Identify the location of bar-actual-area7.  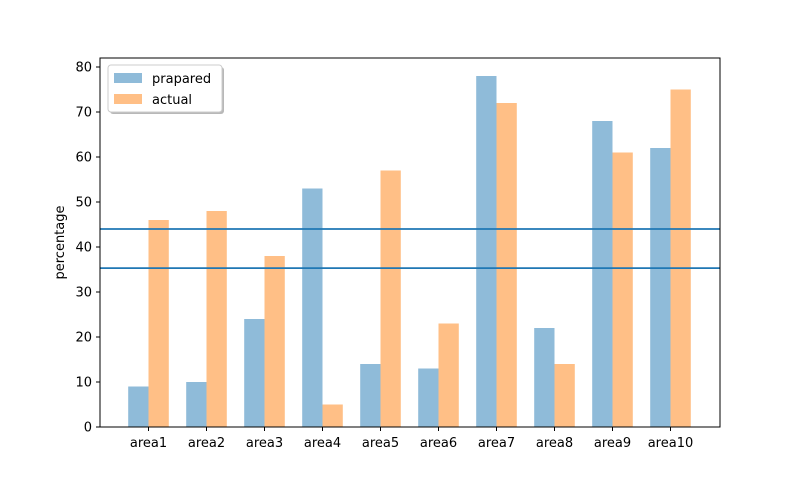
(506, 265).